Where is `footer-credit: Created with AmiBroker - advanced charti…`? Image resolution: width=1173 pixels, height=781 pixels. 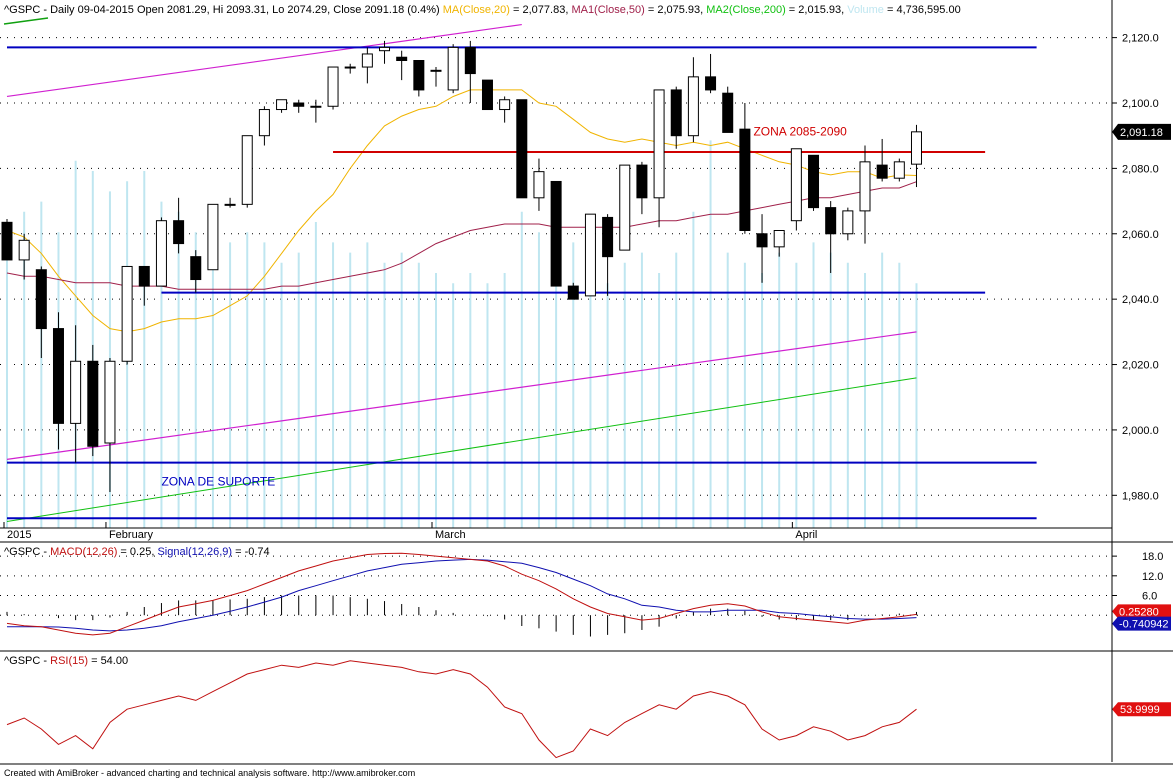
footer-credit: Created with AmiBroker - advanced charti… is located at coordinates (210, 773).